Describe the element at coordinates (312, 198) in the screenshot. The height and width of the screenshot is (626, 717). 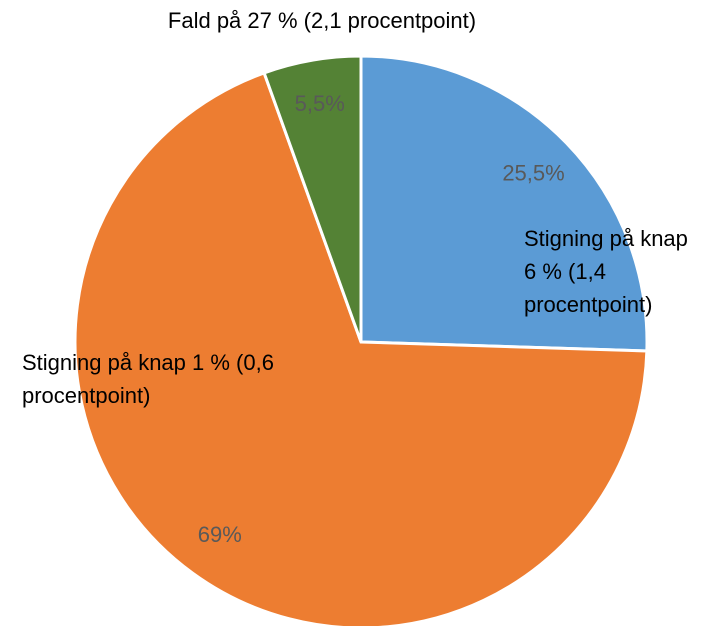
I see `pie-slice` at that location.